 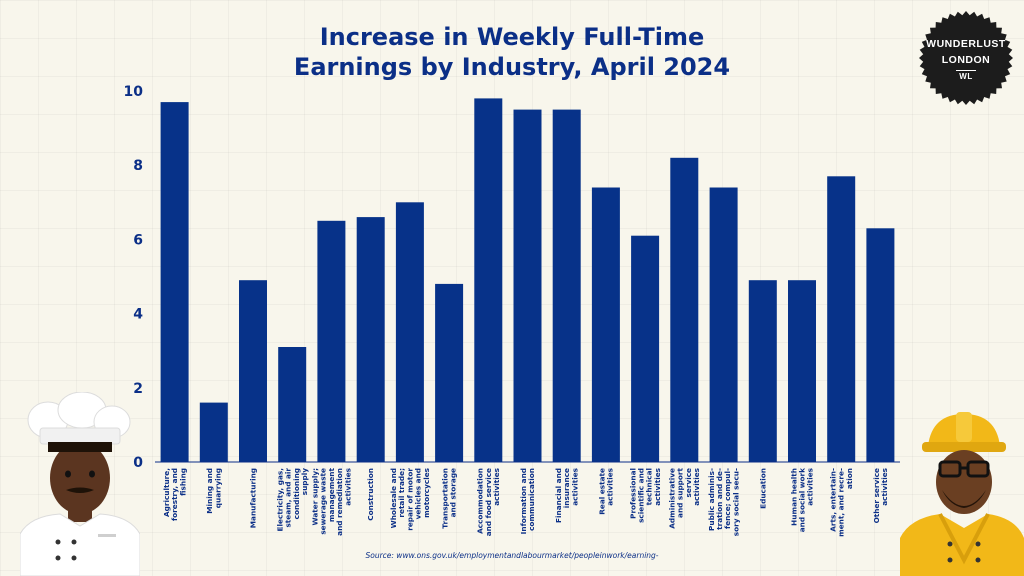 I want to click on x-tick-label: Other serviceactivities, so click(x=880, y=495).